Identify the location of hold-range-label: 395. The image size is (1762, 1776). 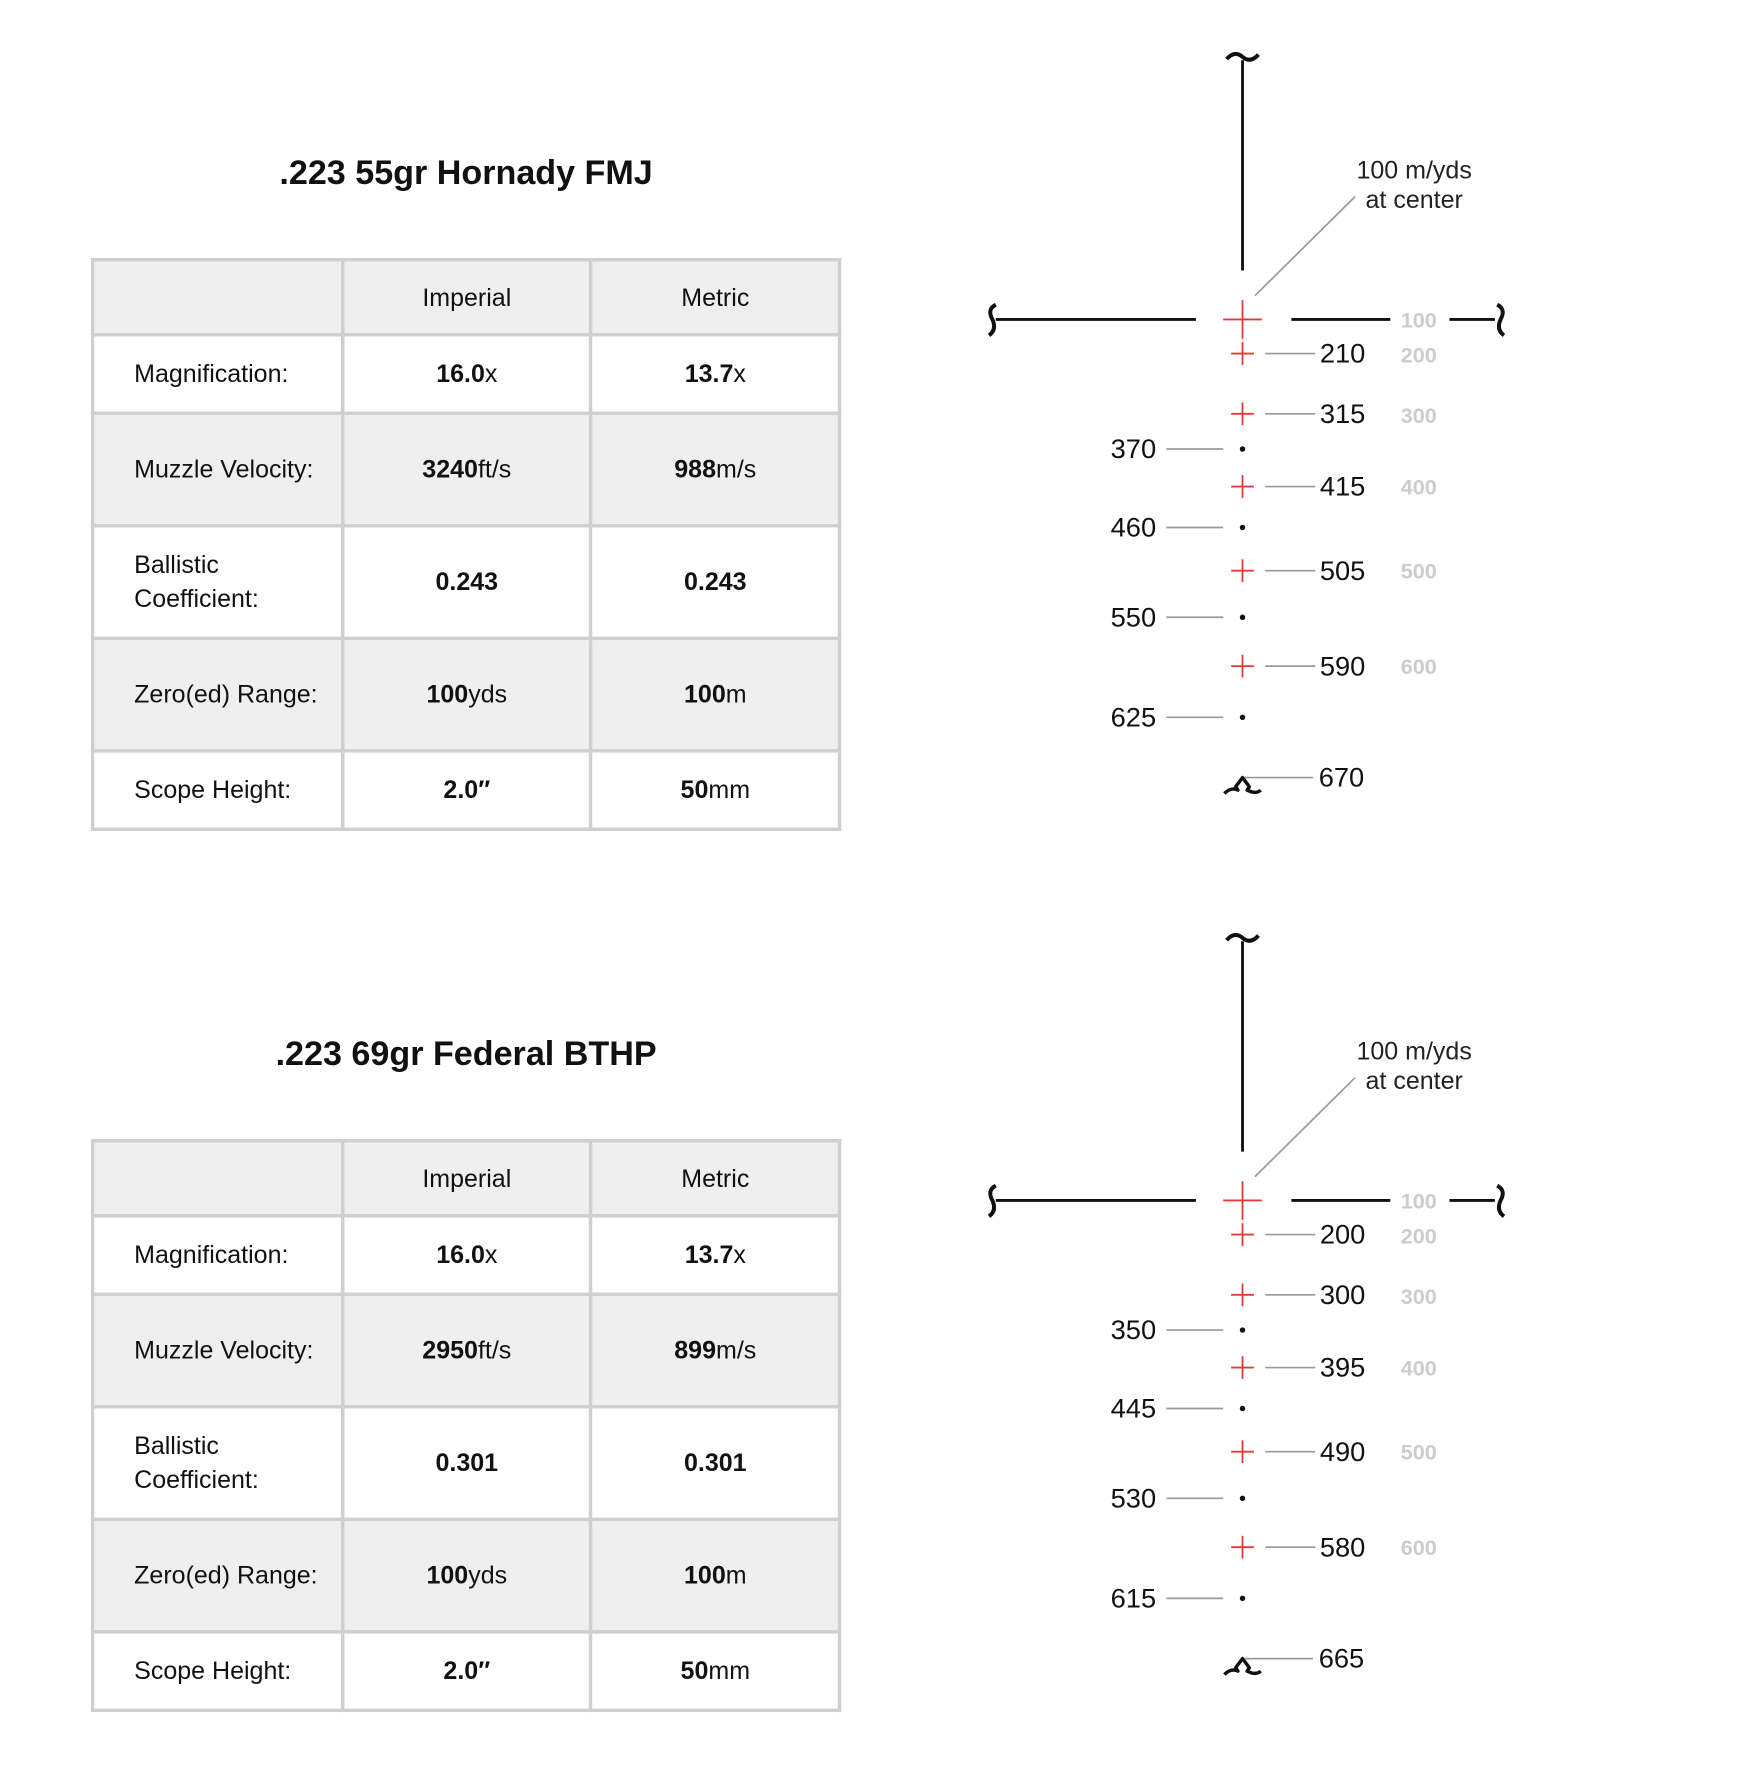
(1343, 1367).